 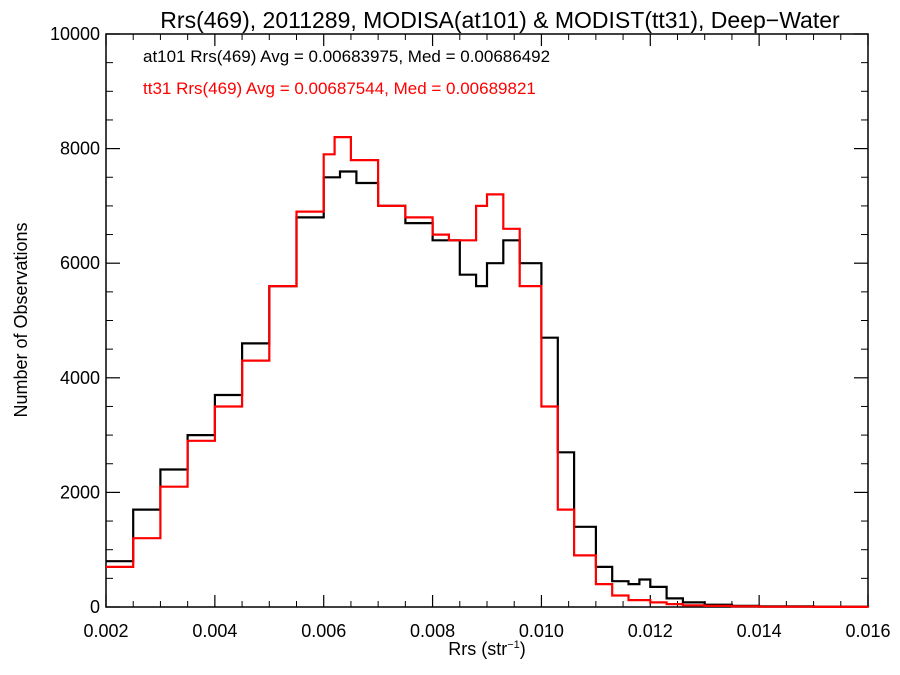 What do you see at coordinates (323, 631) in the screenshot?
I see `x-tick-label: 0.006` at bounding box center [323, 631].